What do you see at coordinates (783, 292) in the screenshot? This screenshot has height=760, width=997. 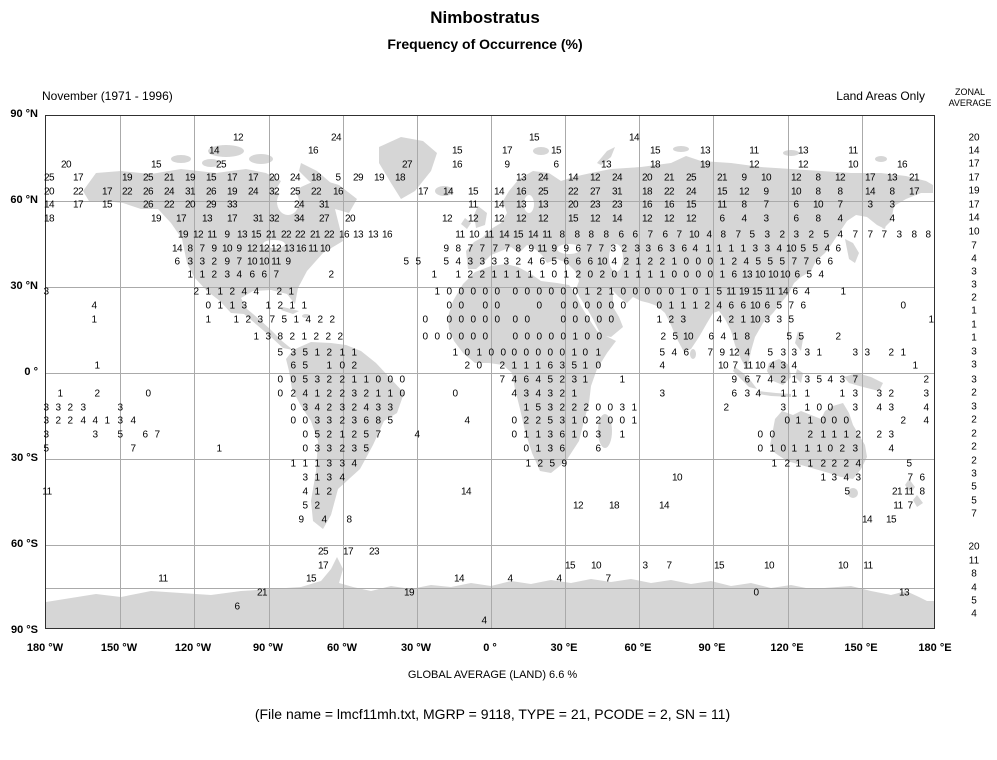 I see `map-value: 14` at bounding box center [783, 292].